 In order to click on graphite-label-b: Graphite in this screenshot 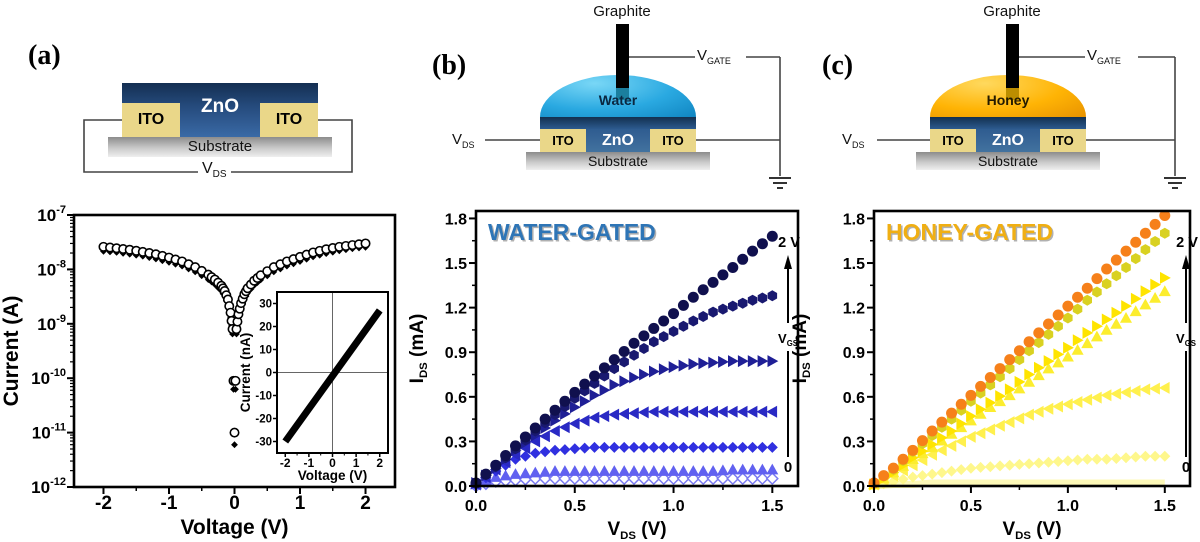, I will do `click(622, 11)`.